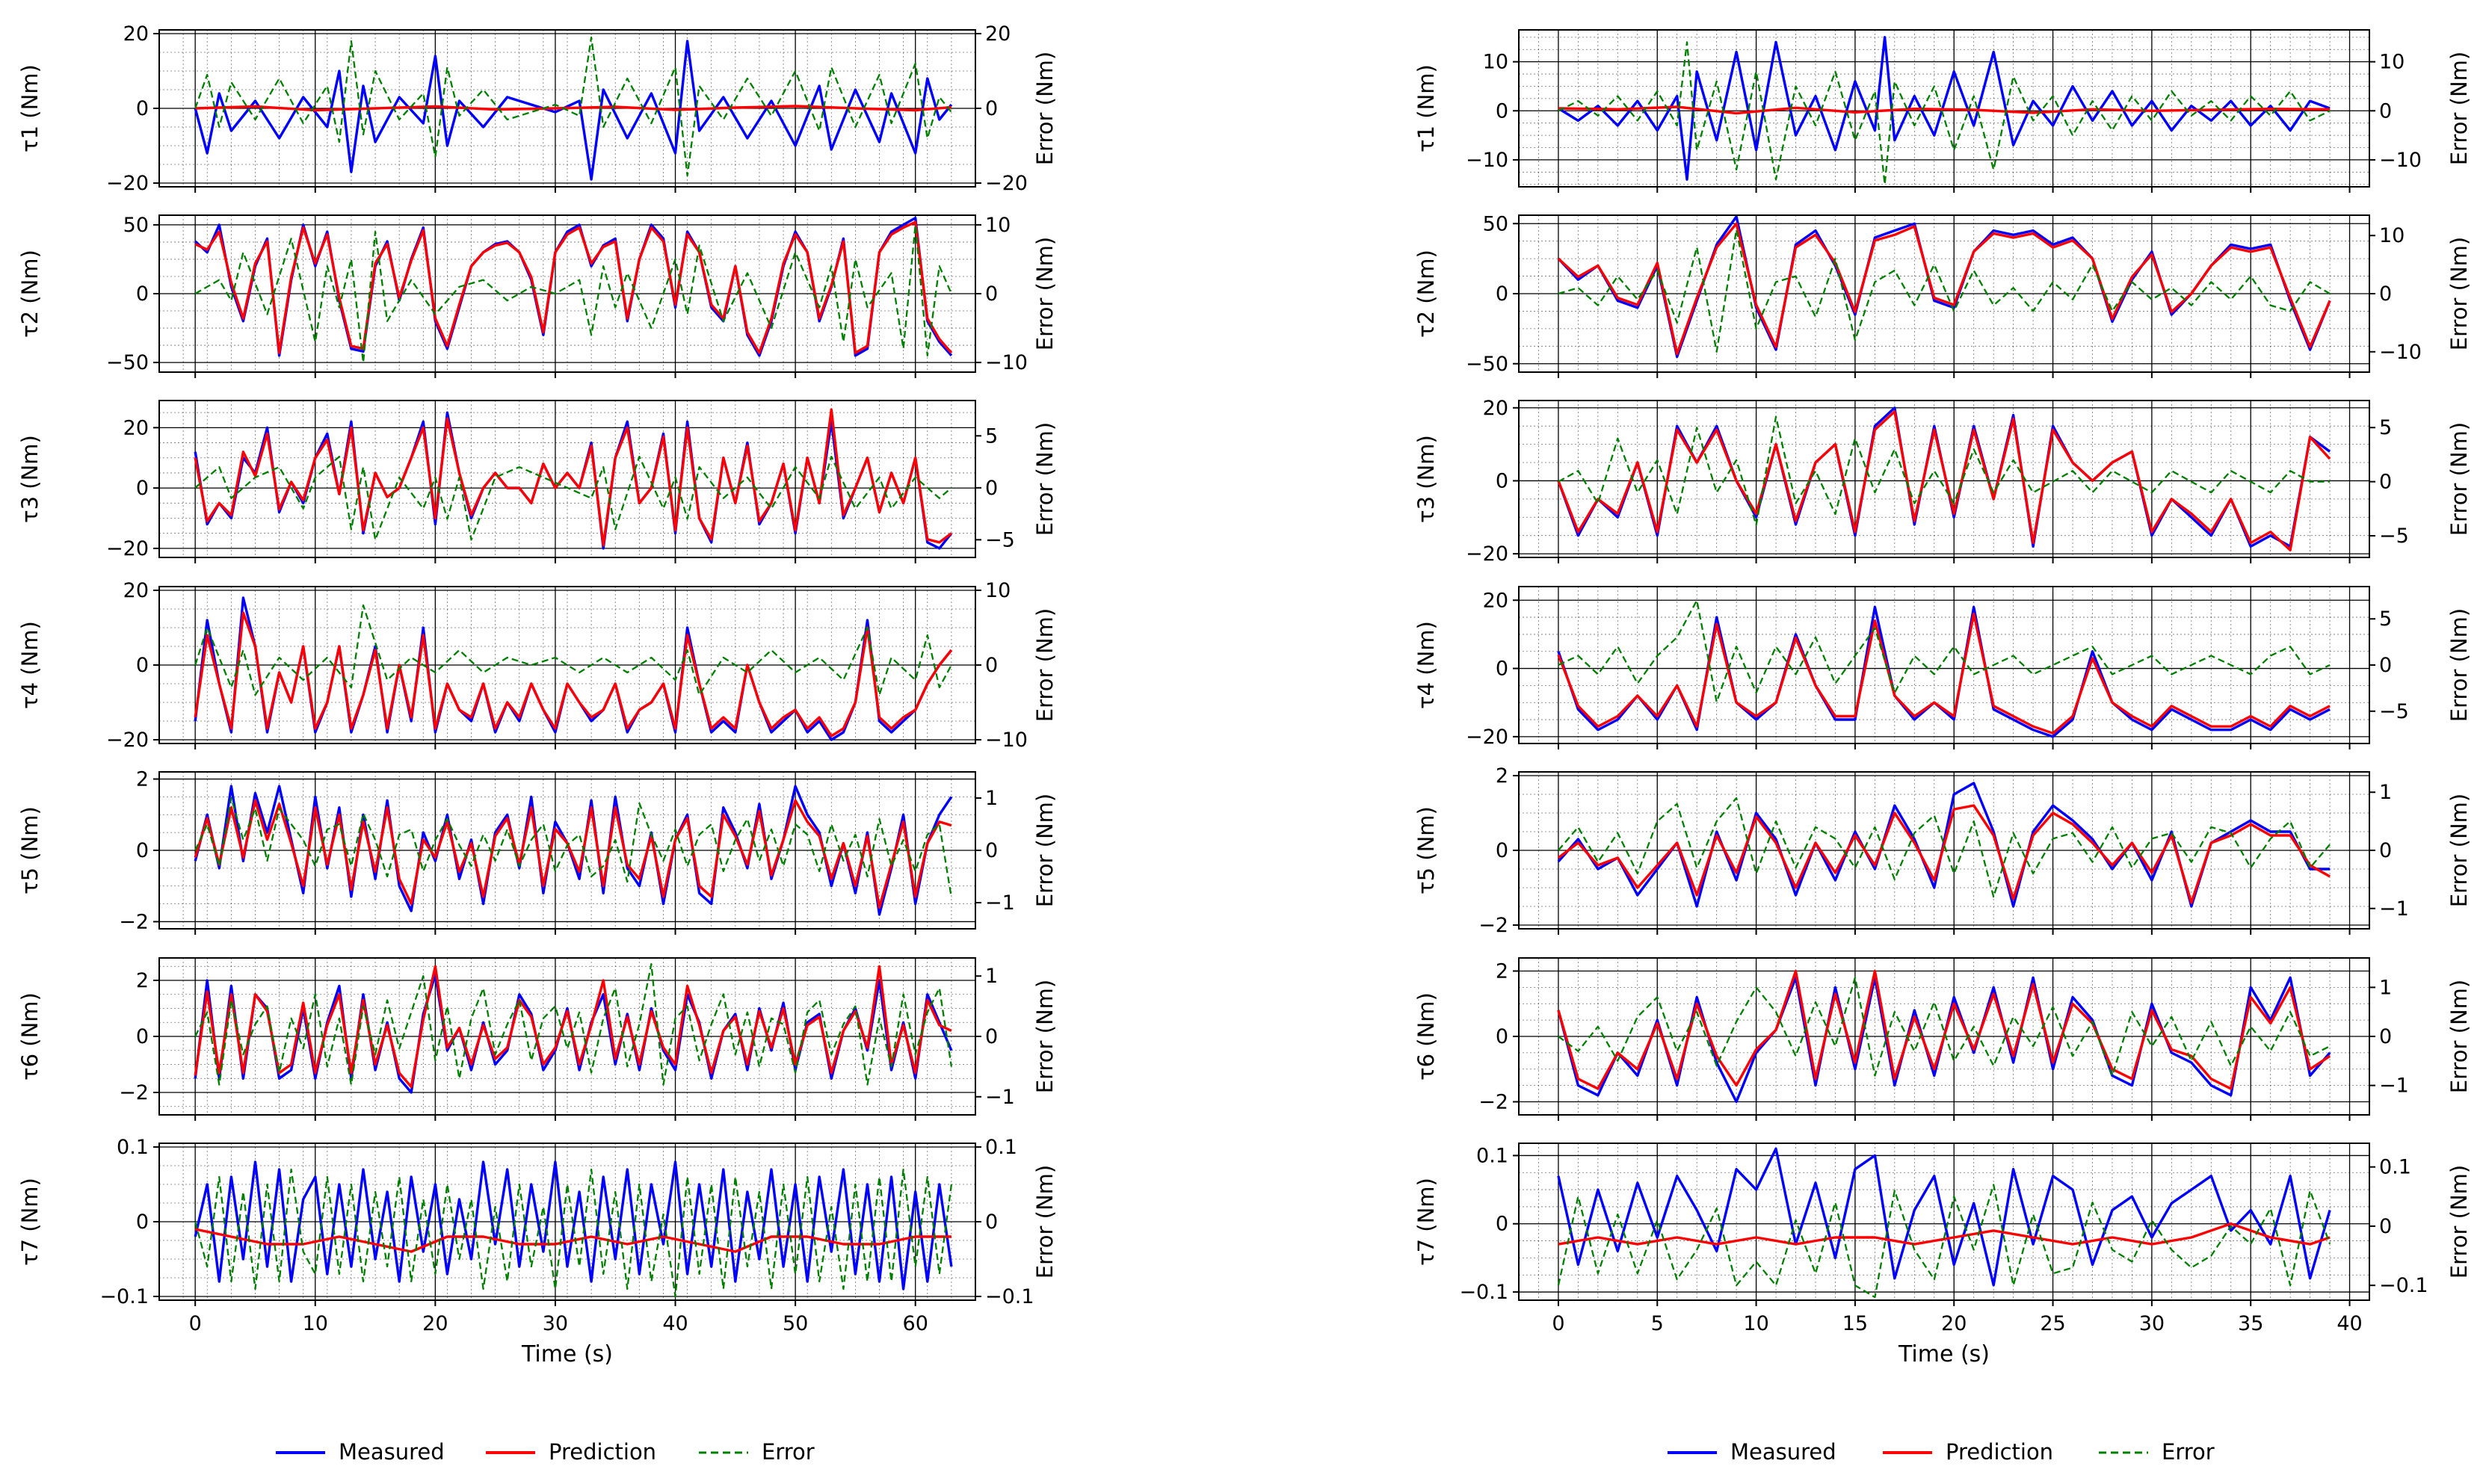 The width and height of the screenshot is (2486, 1484). Describe the element at coordinates (1426, 1222) in the screenshot. I see `y-axis-label: τ7 (Nm)` at that location.